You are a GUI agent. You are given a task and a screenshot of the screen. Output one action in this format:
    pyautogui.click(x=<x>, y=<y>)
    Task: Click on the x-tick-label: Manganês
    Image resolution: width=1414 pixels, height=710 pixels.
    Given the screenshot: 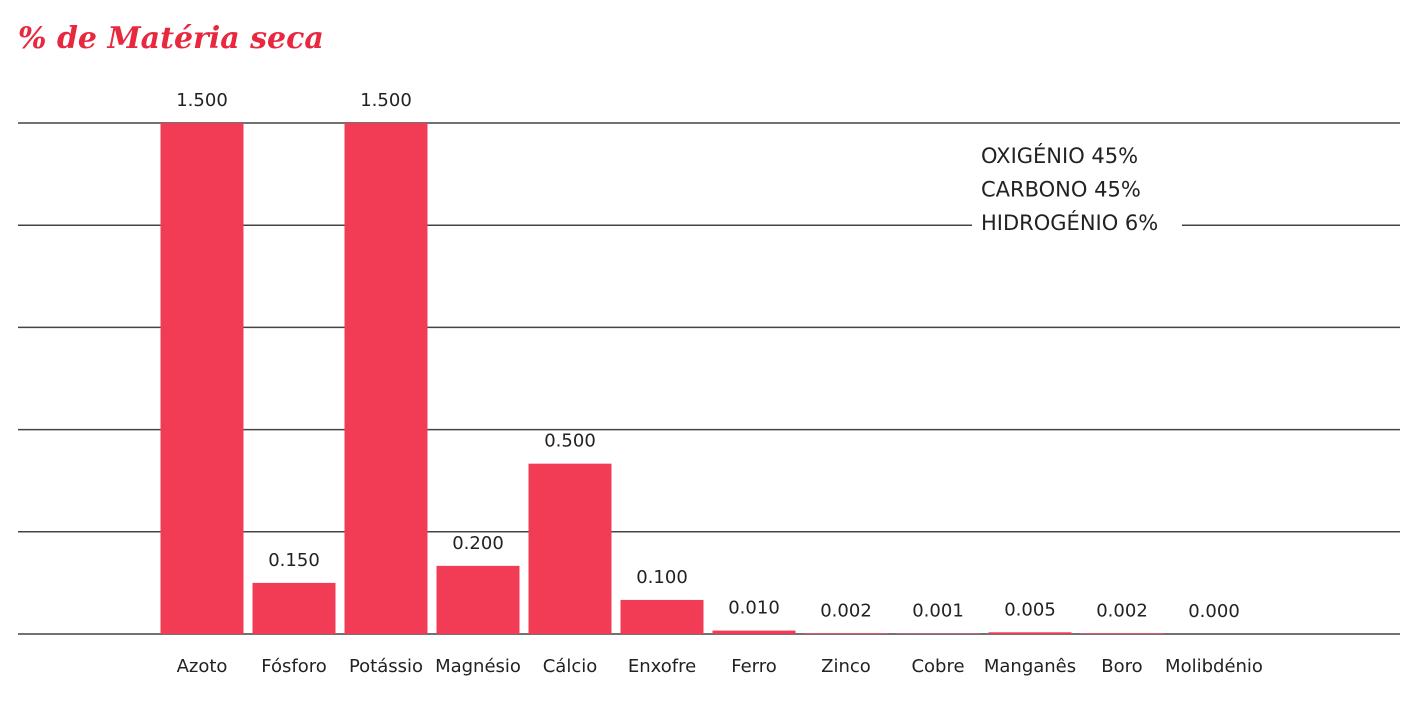 What is the action you would take?
    pyautogui.click(x=1030, y=666)
    